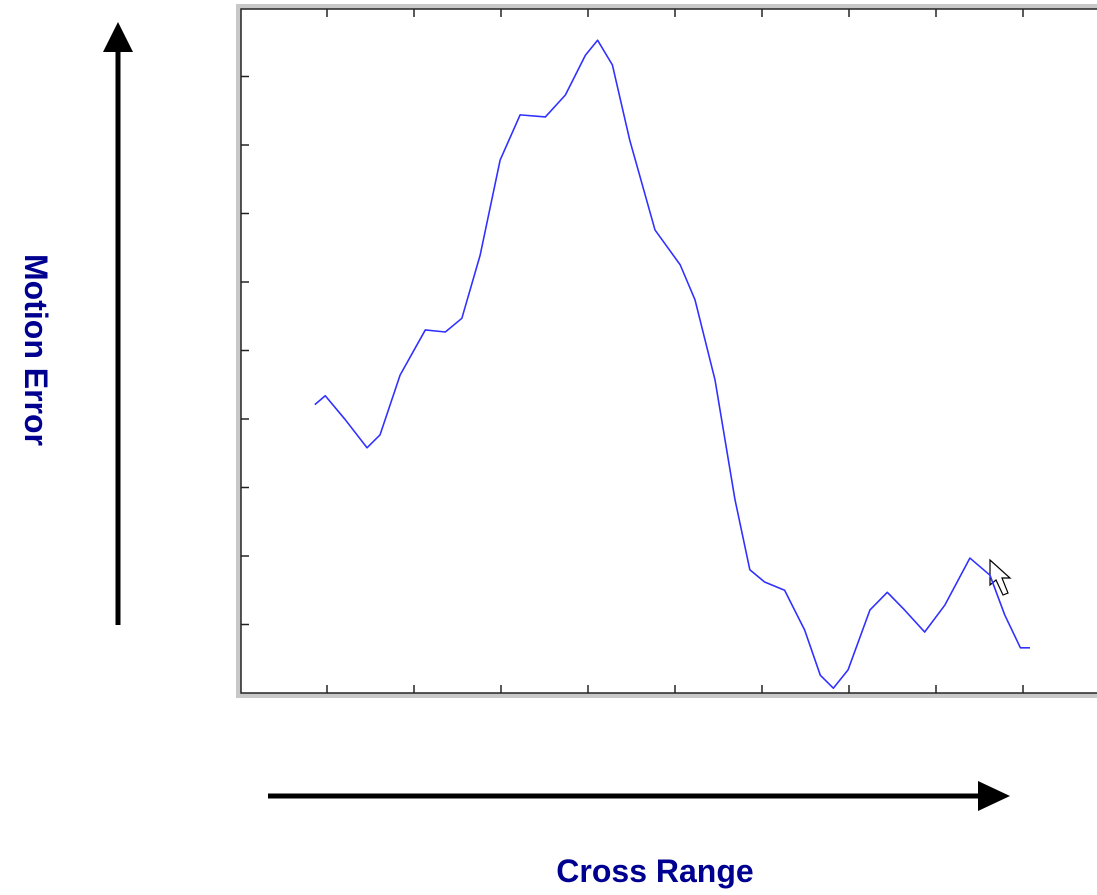 Image resolution: width=1097 pixels, height=895 pixels. What do you see at coordinates (118, 37) in the screenshot?
I see `y-arrow-head` at bounding box center [118, 37].